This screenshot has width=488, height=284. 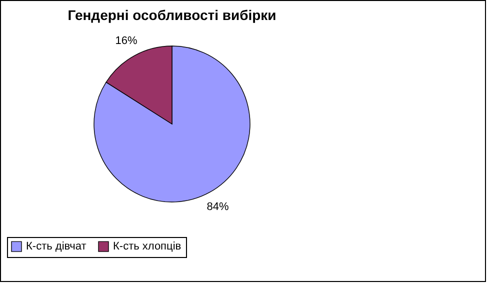 I want to click on chart-title: Гендерні особливості вибірки, so click(x=172, y=15).